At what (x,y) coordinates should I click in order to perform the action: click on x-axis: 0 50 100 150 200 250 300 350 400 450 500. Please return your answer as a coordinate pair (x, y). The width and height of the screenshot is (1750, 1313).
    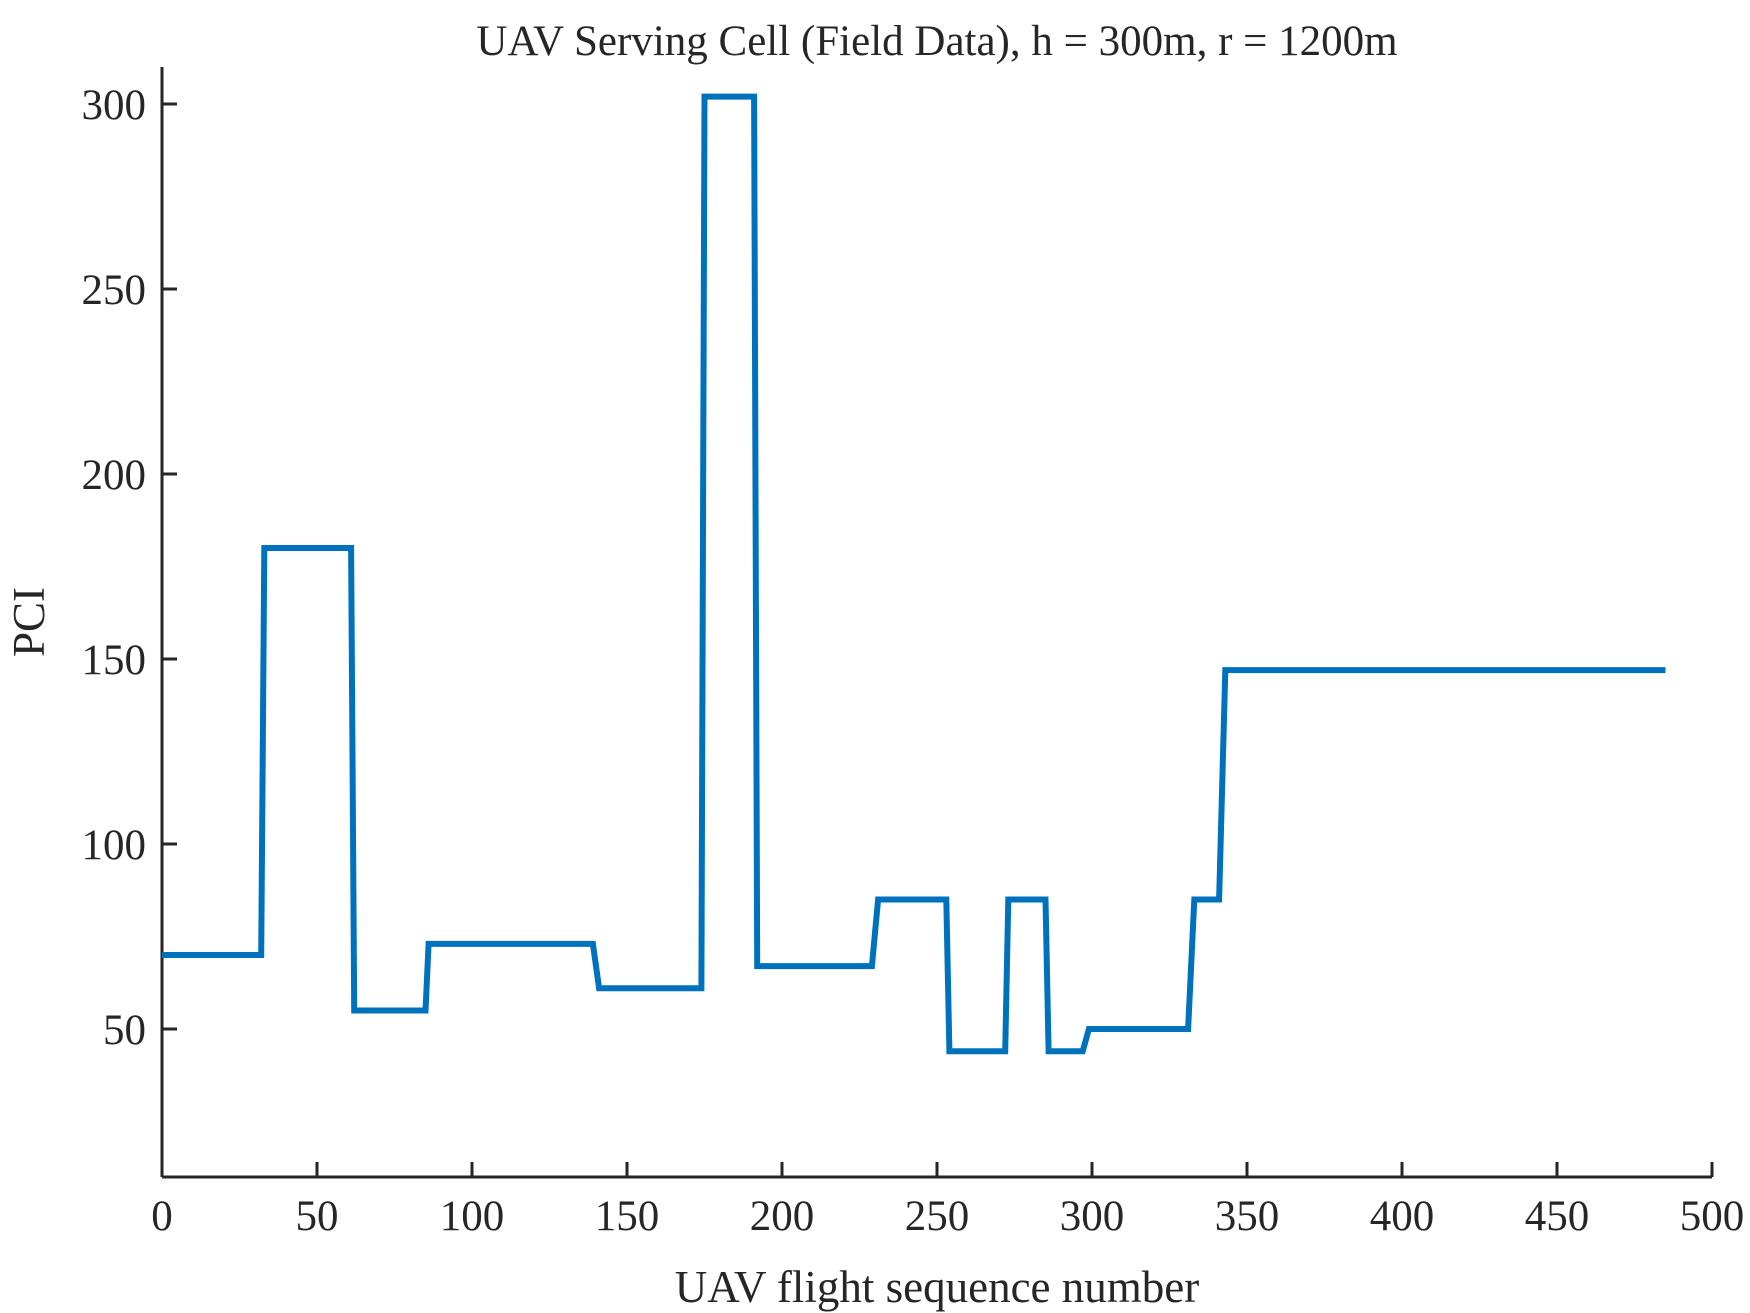
    Looking at the image, I should click on (947, 1201).